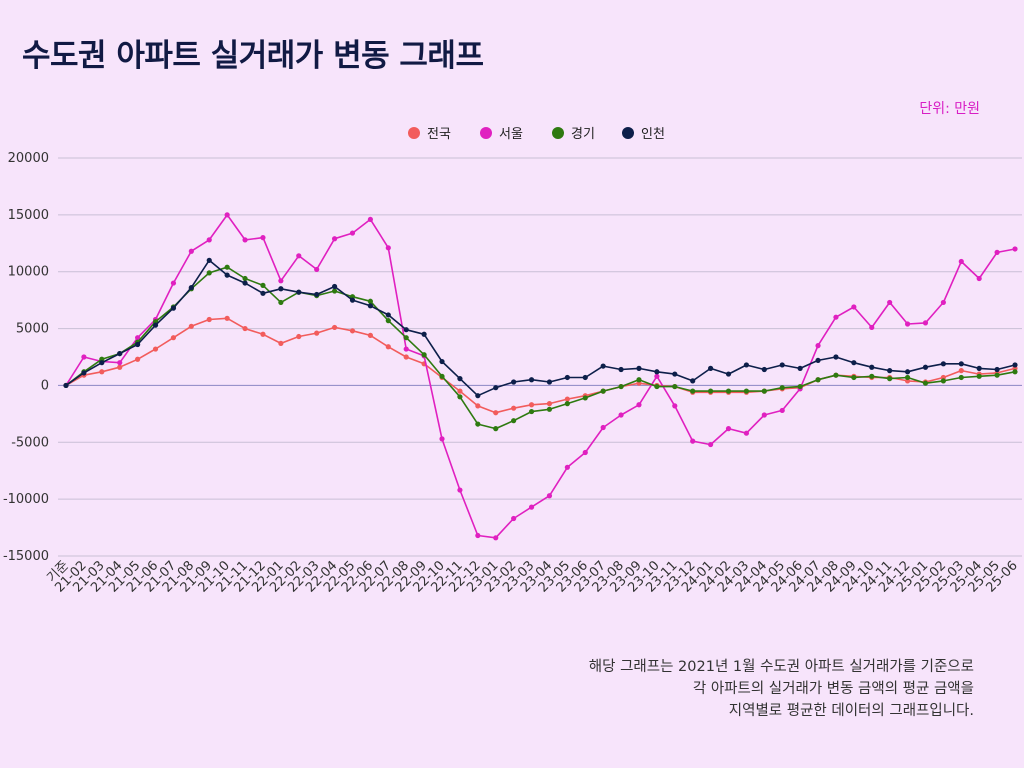 Image resolution: width=1024 pixels, height=768 pixels. Describe the element at coordinates (439, 134) in the screenshot. I see `legend-label: 전국` at that location.